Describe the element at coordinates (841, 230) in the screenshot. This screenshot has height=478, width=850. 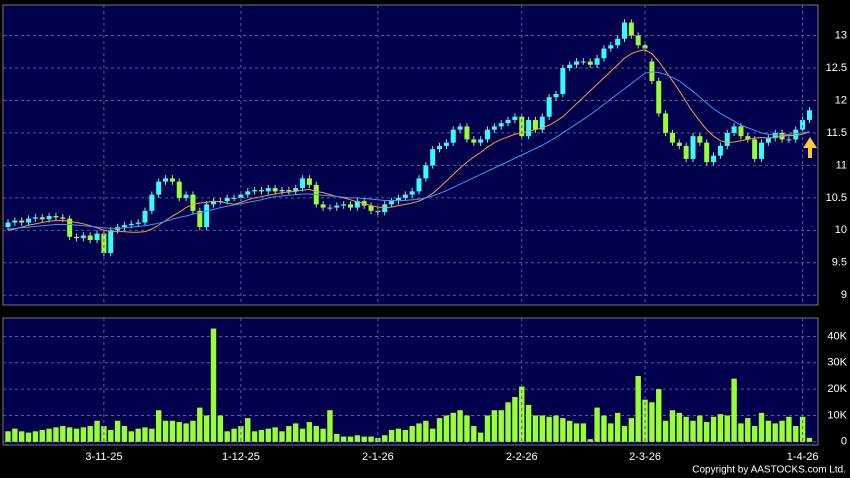
I see `y-tick-label: 10` at that location.